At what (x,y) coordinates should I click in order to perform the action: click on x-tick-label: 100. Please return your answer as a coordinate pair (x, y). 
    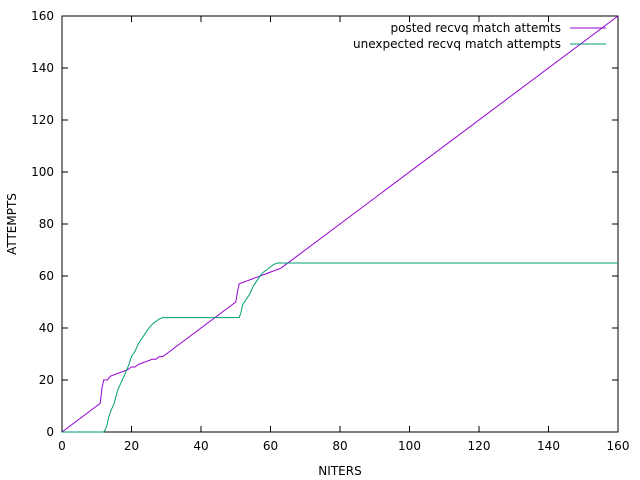
    Looking at the image, I should click on (409, 446).